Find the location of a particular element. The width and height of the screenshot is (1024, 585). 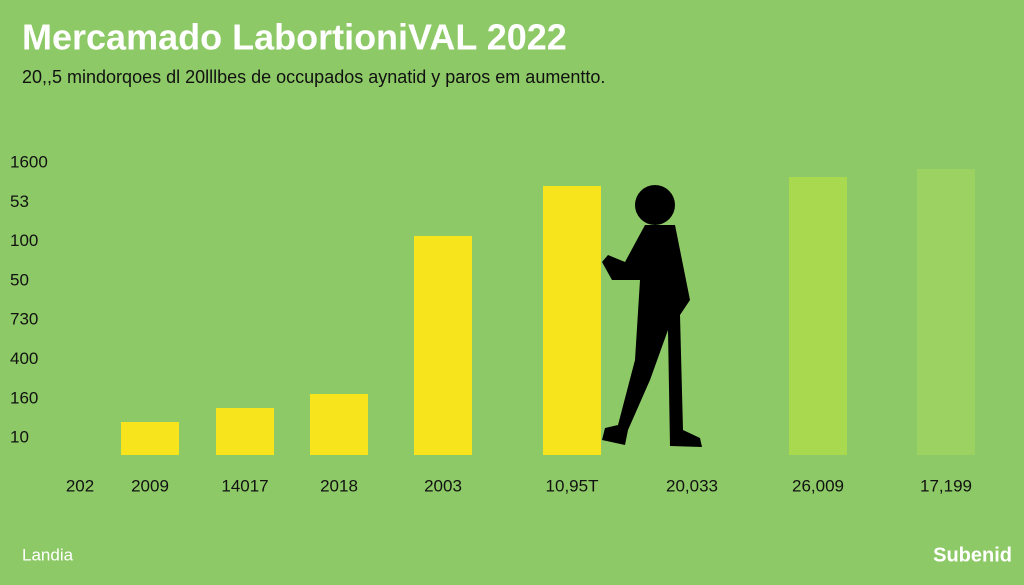

x-tick-label: 20,033 is located at coordinates (692, 485).